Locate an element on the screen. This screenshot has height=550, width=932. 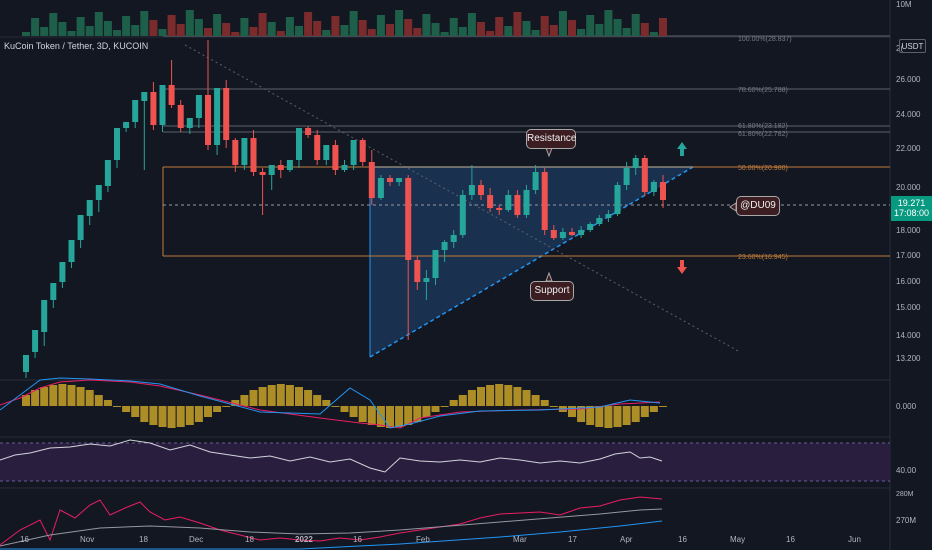
last-price-badge: 19.271 17:08:00 is located at coordinates (911, 208).